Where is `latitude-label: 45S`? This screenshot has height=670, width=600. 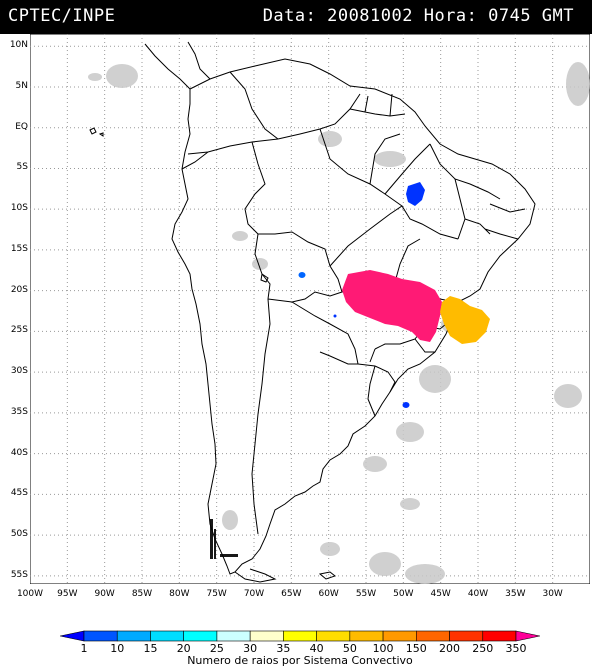 latitude-label: 45S is located at coordinates (19, 493).